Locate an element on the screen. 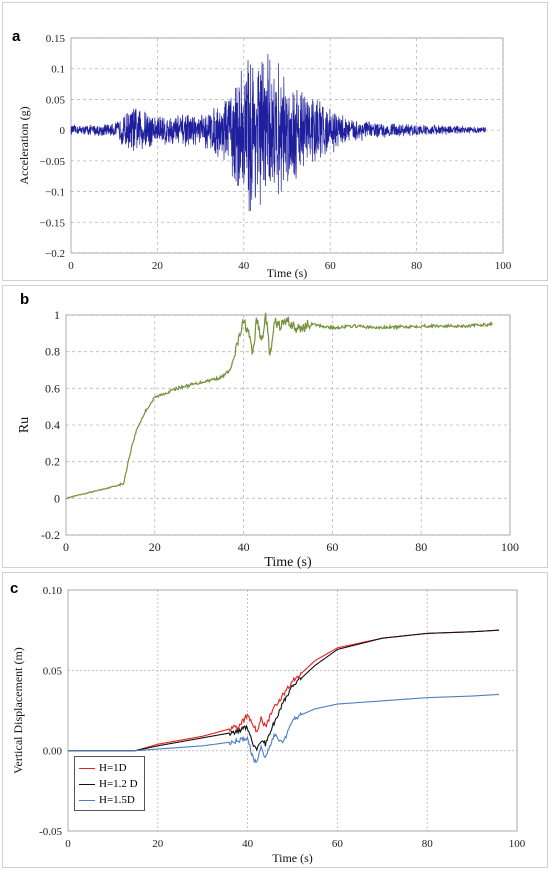  legend-item: H=1D is located at coordinates (108, 768).